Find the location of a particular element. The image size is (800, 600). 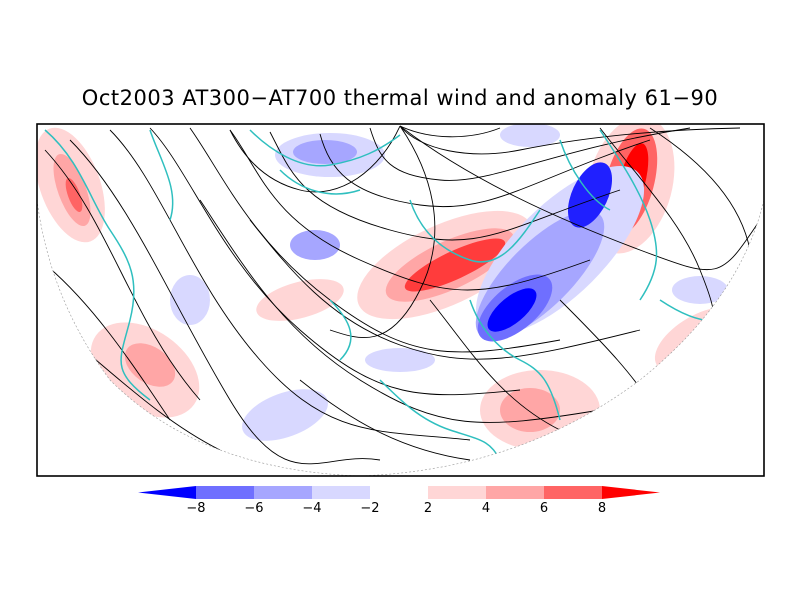

colorbar-tick-label: −8 is located at coordinates (195, 508).